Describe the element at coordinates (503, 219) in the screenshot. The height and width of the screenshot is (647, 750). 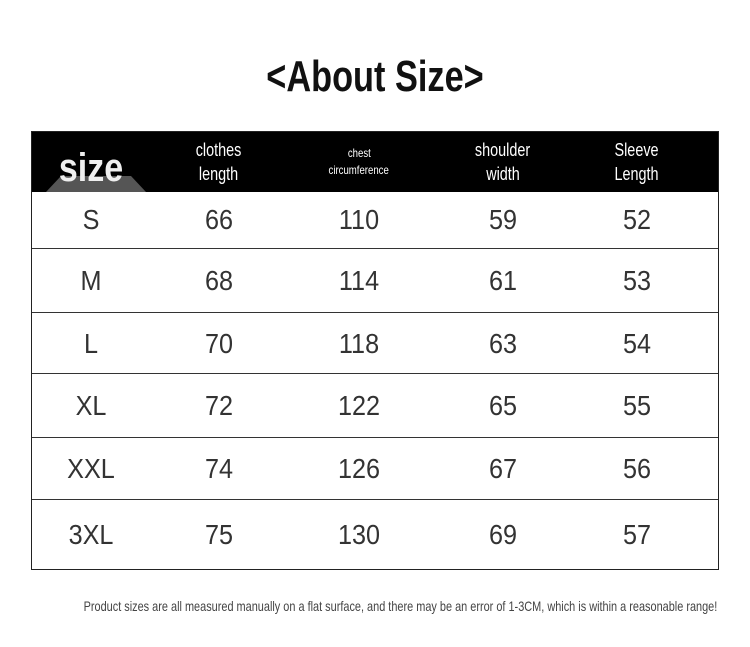
I see `cell-shoulder: 59` at that location.